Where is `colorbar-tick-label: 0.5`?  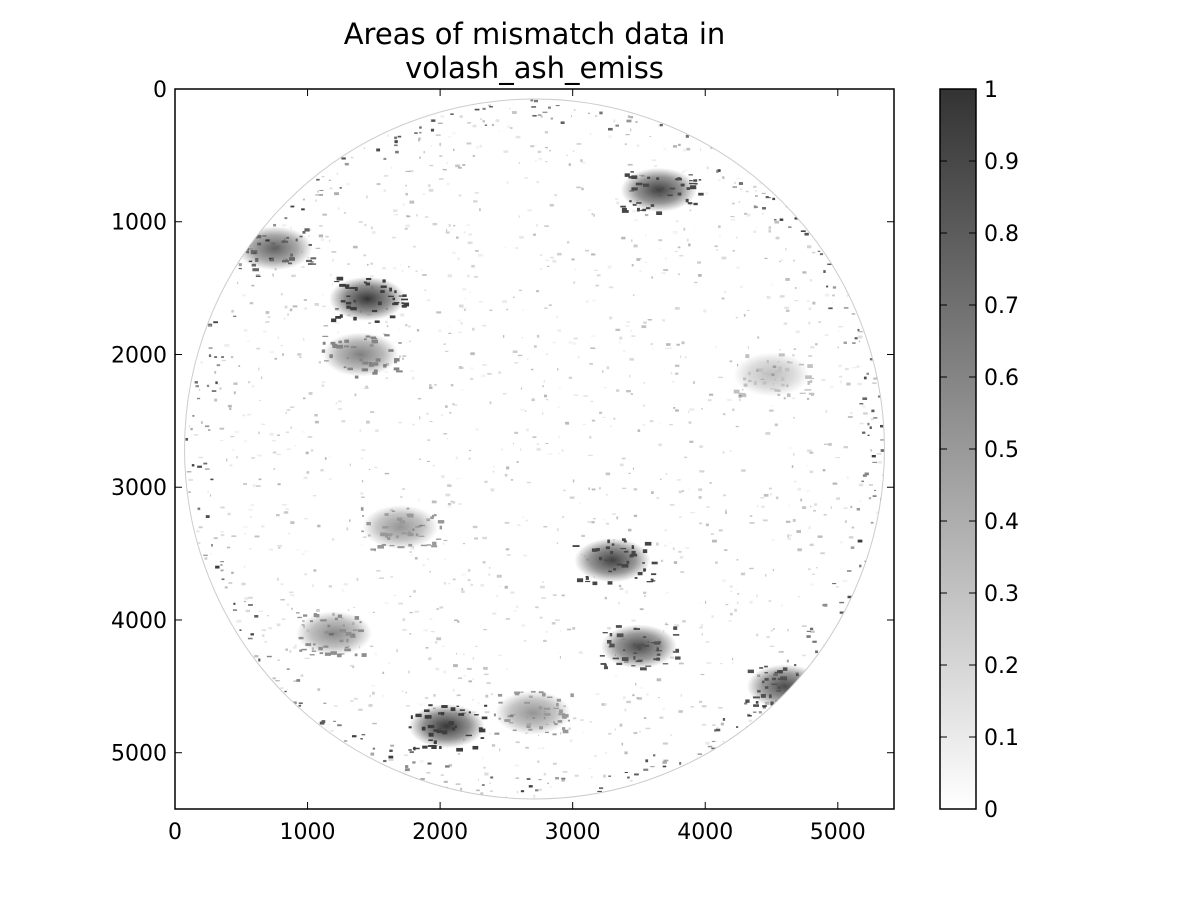 colorbar-tick-label: 0.5 is located at coordinates (1001, 450).